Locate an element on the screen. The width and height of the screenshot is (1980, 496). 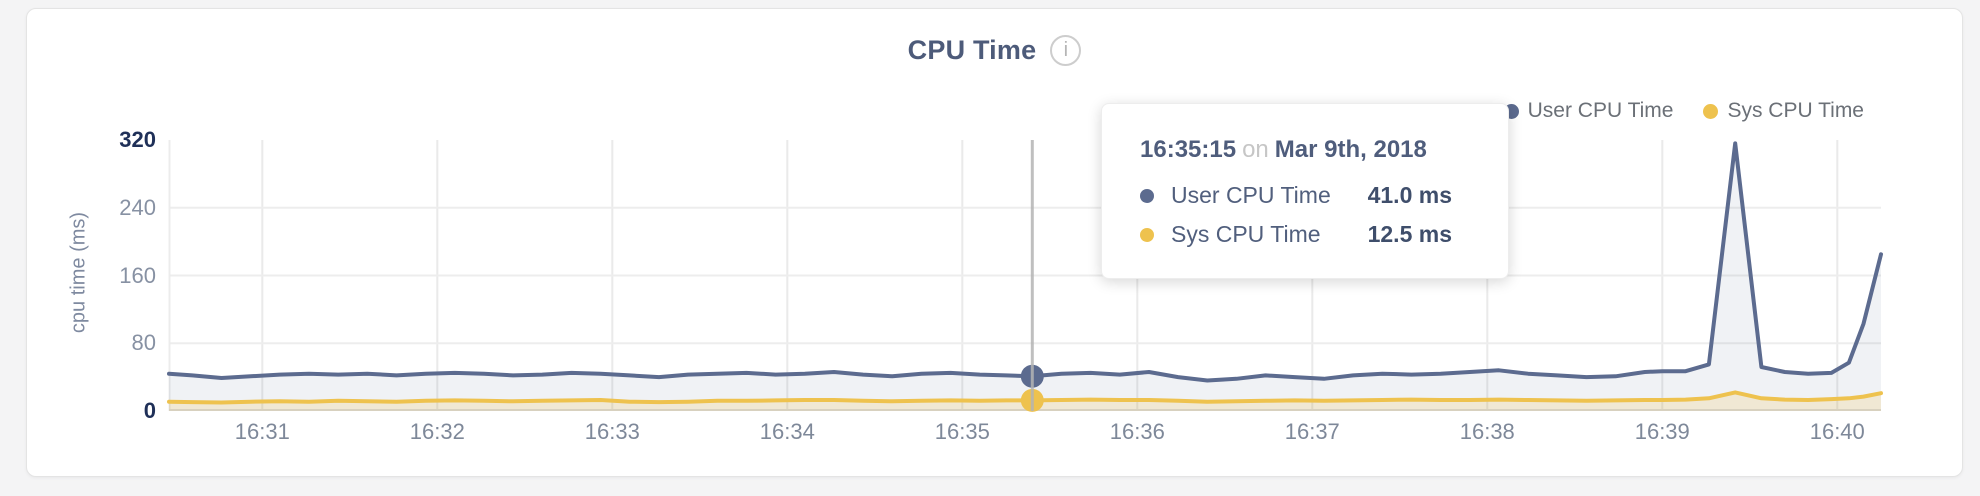
y-tick-label: 80 is located at coordinates (143, 343).